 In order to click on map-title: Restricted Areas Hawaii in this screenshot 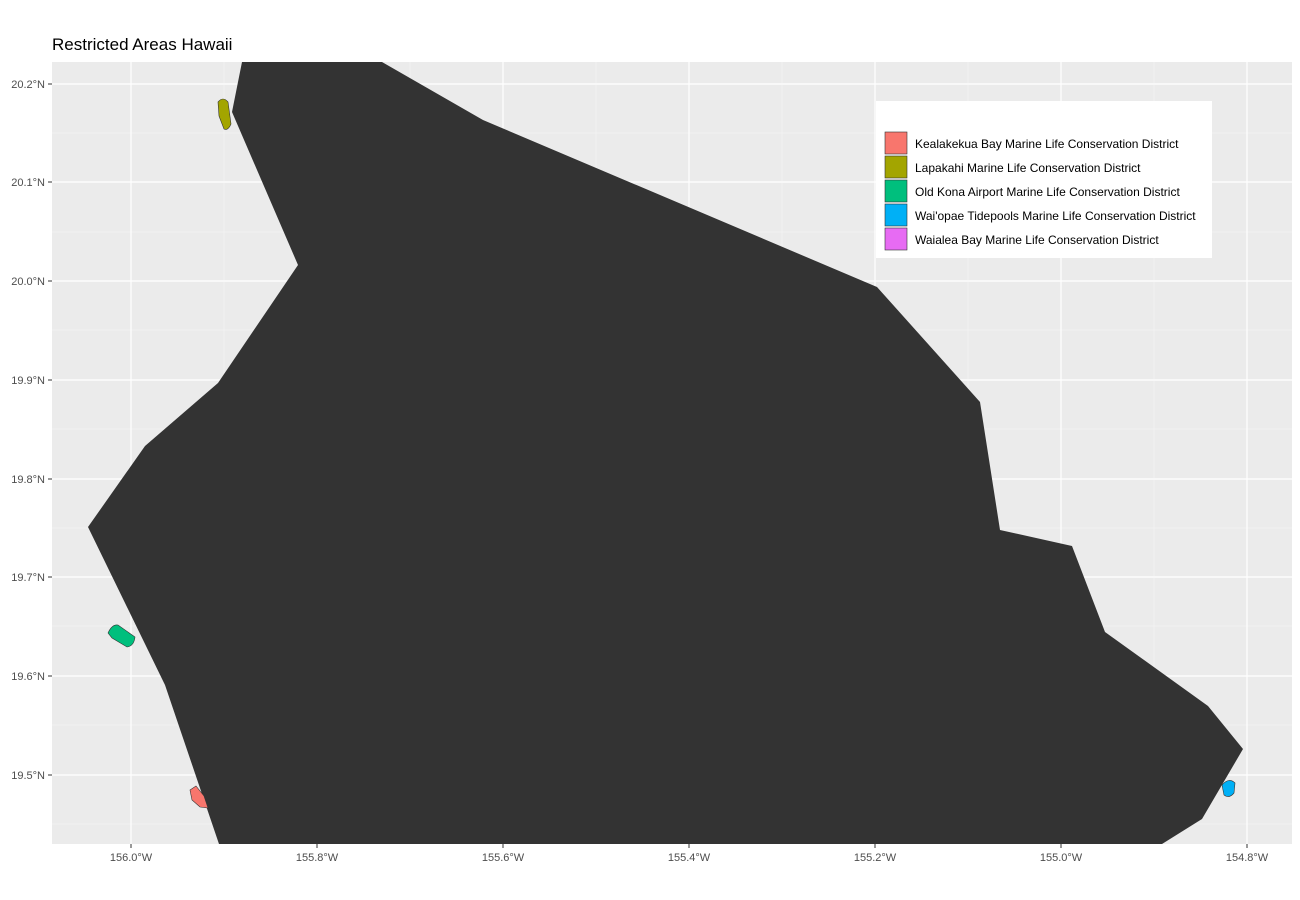, I will do `click(142, 44)`.